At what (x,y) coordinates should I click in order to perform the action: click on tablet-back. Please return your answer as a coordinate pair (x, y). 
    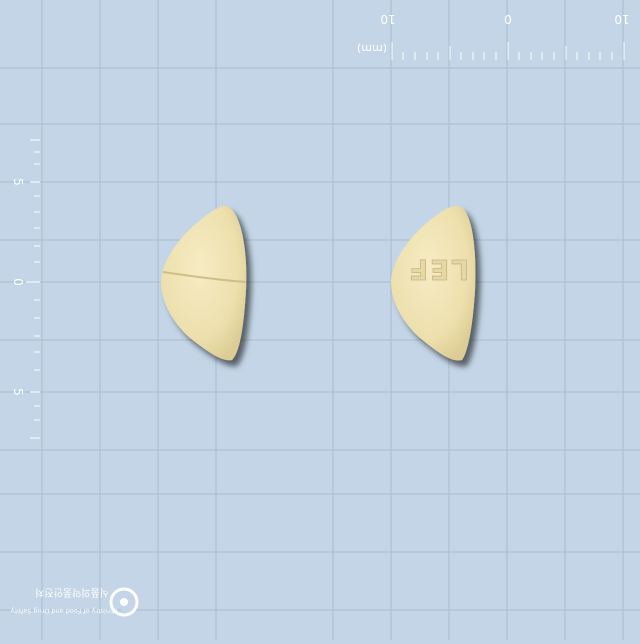
    Looking at the image, I should click on (433, 283).